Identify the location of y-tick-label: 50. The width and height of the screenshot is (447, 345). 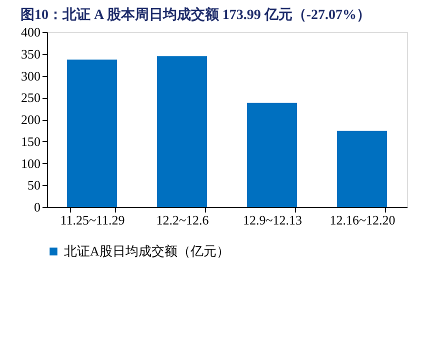
(34, 185).